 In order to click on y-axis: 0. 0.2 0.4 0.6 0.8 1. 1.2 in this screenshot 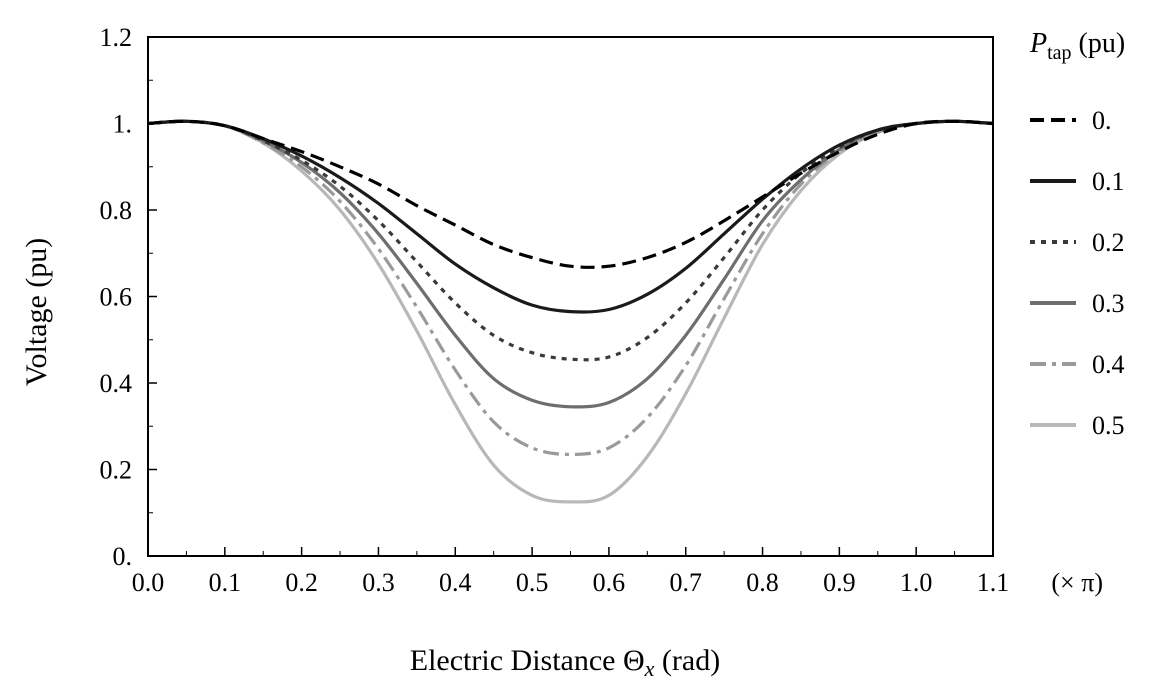, I will do `click(128, 297)`.